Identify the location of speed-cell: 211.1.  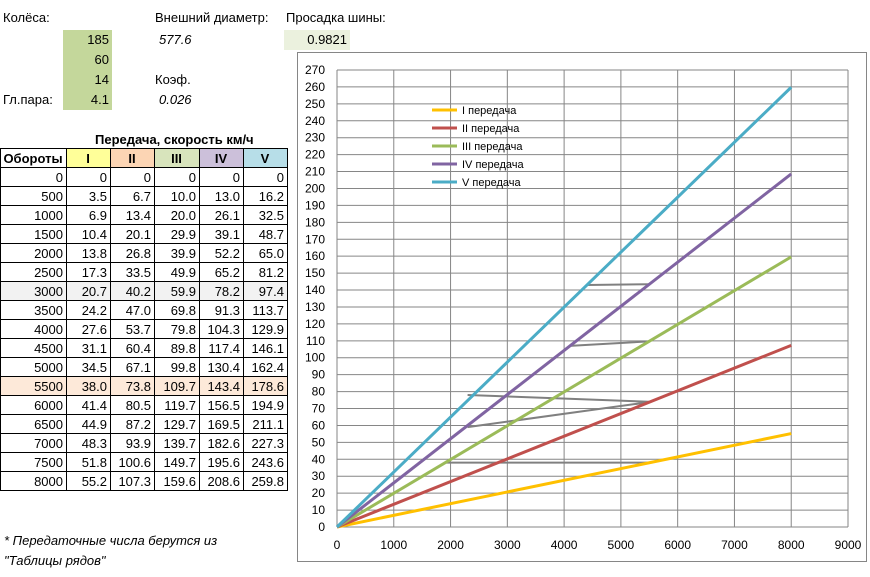
(265, 424).